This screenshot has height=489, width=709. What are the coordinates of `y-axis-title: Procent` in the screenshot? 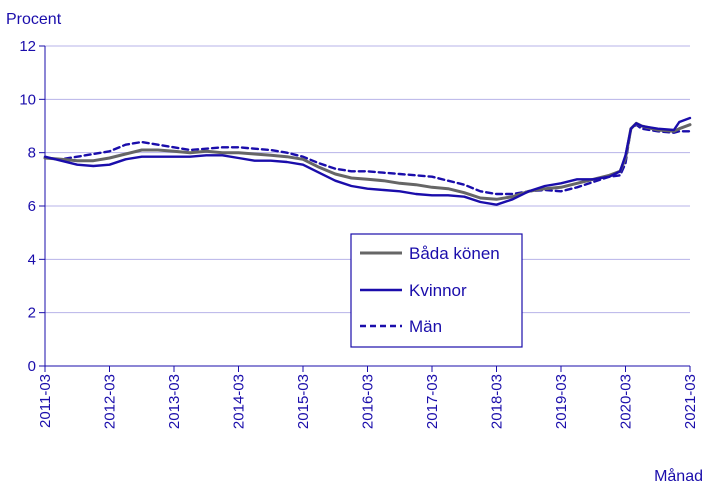 It's located at (34, 19).